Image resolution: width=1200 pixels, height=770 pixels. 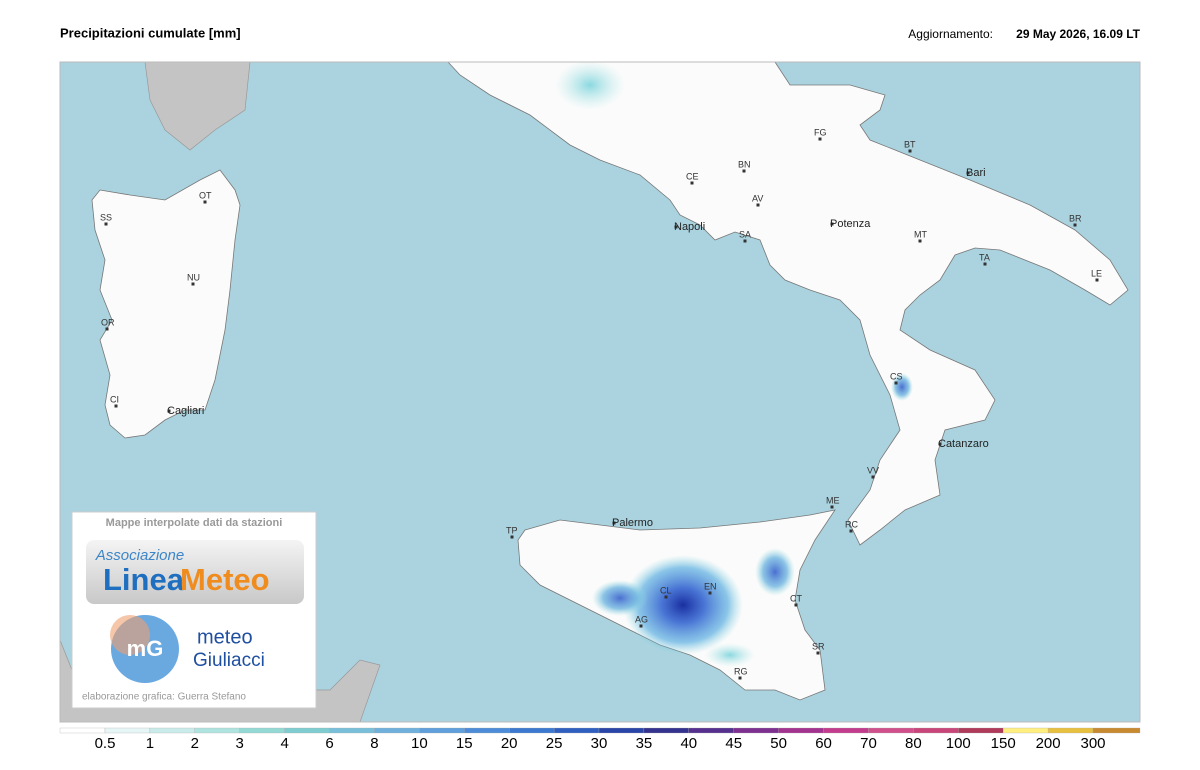 What do you see at coordinates (1003, 743) in the screenshot?
I see `legend-label: 150` at bounding box center [1003, 743].